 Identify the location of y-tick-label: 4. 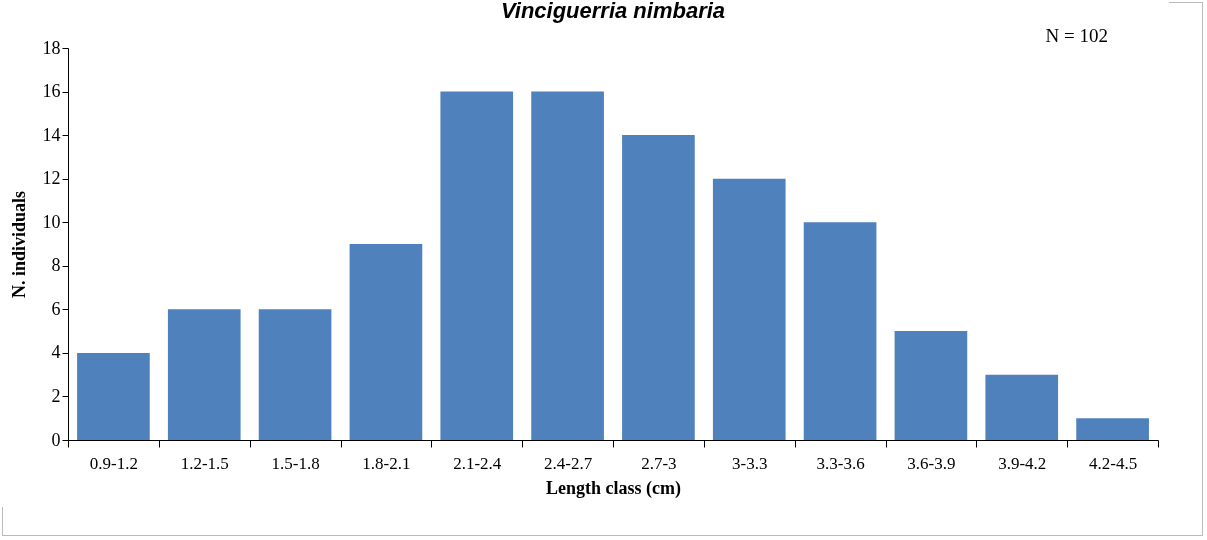
(56, 352).